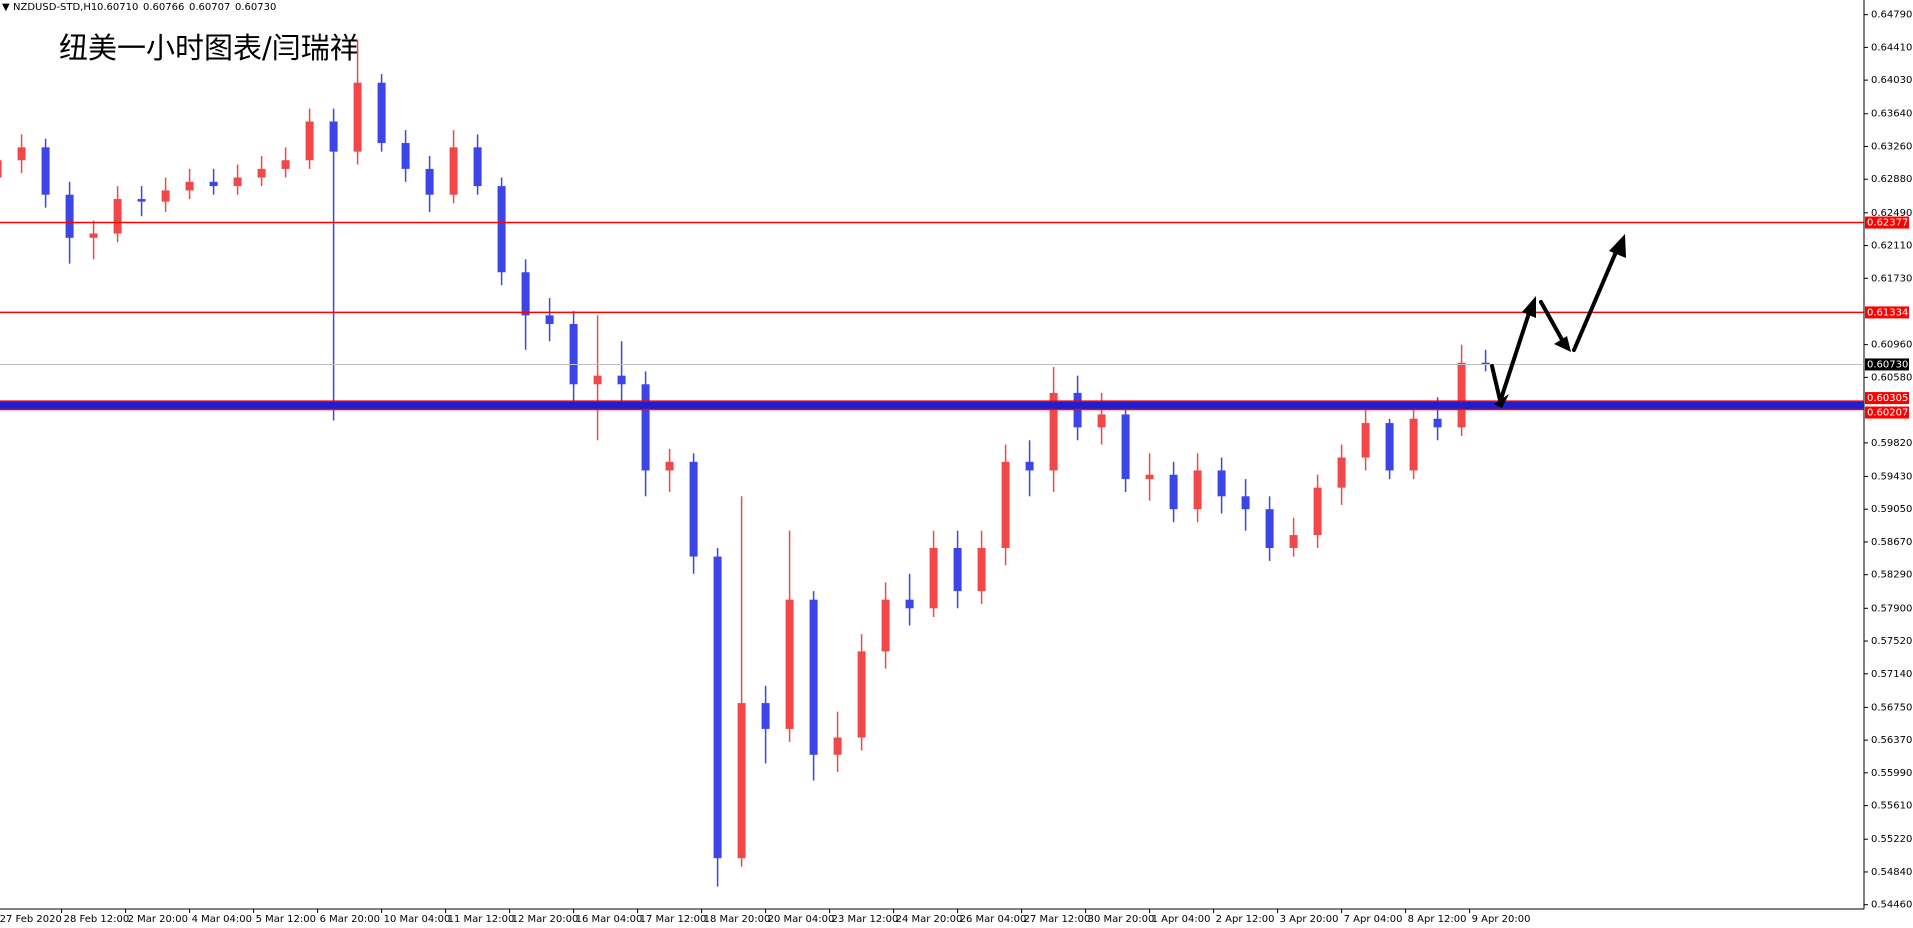 The width and height of the screenshot is (1913, 928). Describe the element at coordinates (417, 919) in the screenshot. I see `x-tick-label: 10 Mar 04:00` at that location.